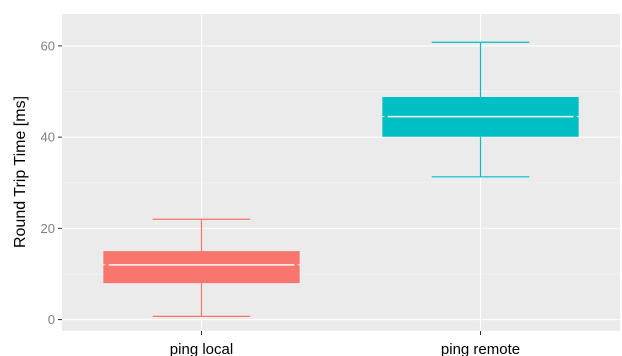 Image resolution: width=622 pixels, height=356 pixels. What do you see at coordinates (48, 45) in the screenshot?
I see `y-tick-label: 60` at bounding box center [48, 45].